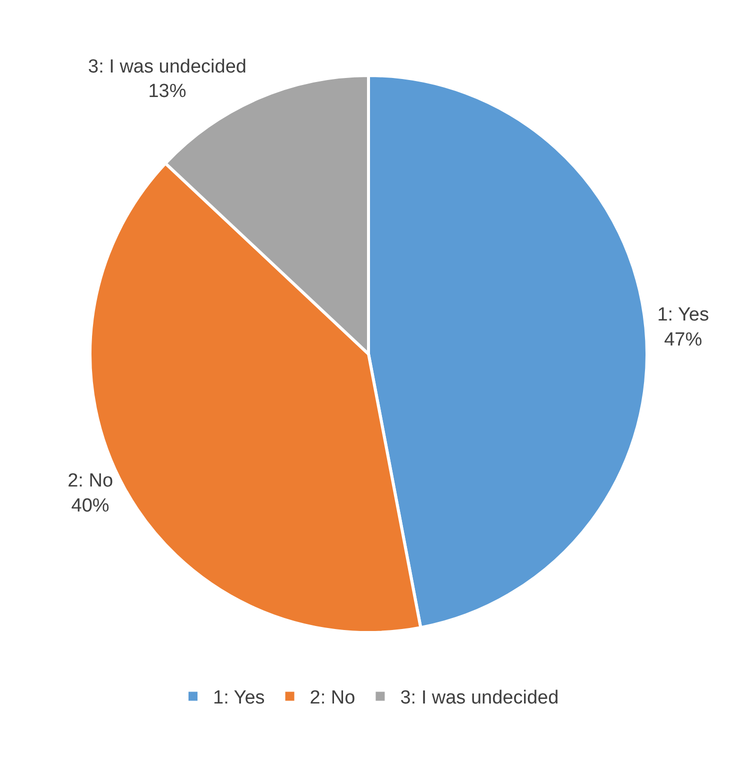 The image size is (737, 758). What do you see at coordinates (167, 67) in the screenshot?
I see `slice-label: 3: I was undecided` at bounding box center [167, 67].